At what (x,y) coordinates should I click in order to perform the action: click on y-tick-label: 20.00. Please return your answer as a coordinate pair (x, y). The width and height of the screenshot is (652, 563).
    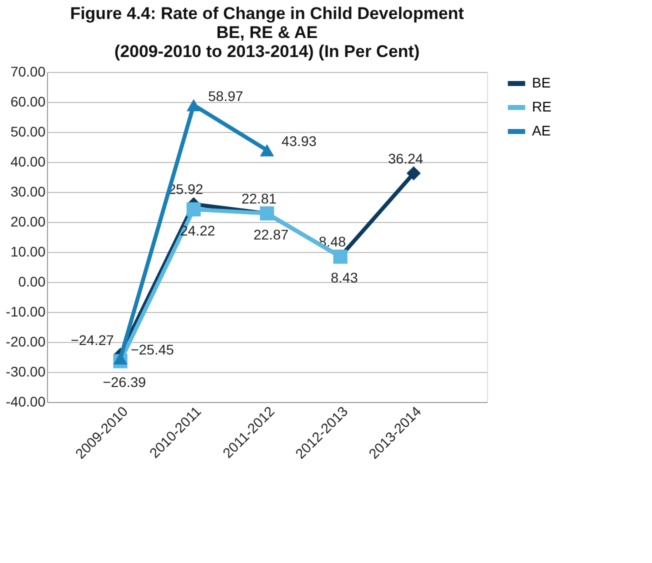
    Looking at the image, I should click on (28, 222).